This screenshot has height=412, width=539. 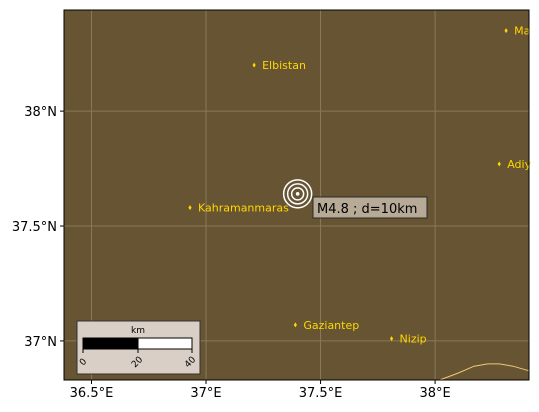 I want to click on x-tick-label: 37°E, so click(x=205, y=393).